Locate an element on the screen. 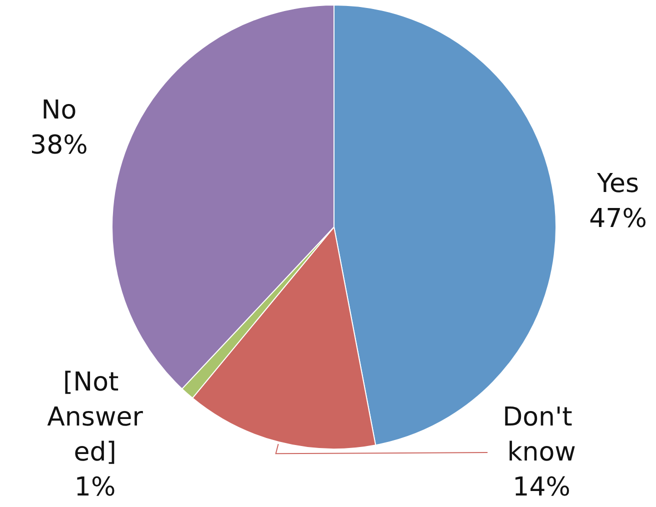 The image size is (656, 507). slice-label: [Not Answered] is located at coordinates (95, 418).